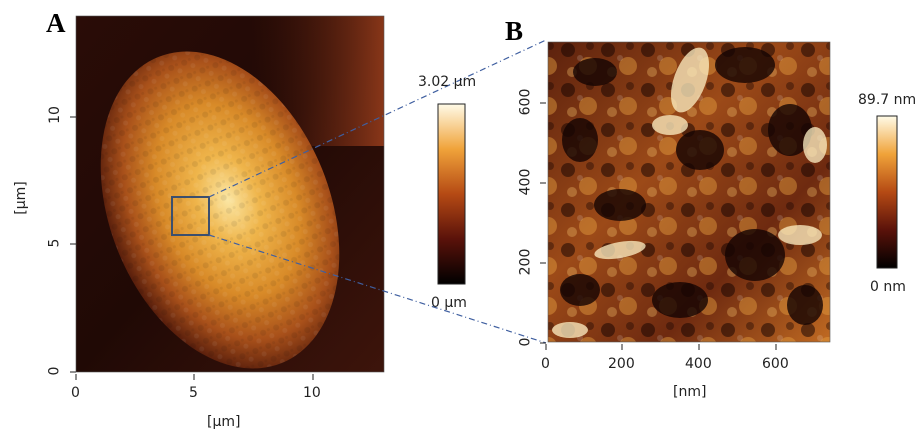 Image resolution: width=923 pixels, height=438 pixels. I want to click on zoom-connector-top, so click(377, 118).